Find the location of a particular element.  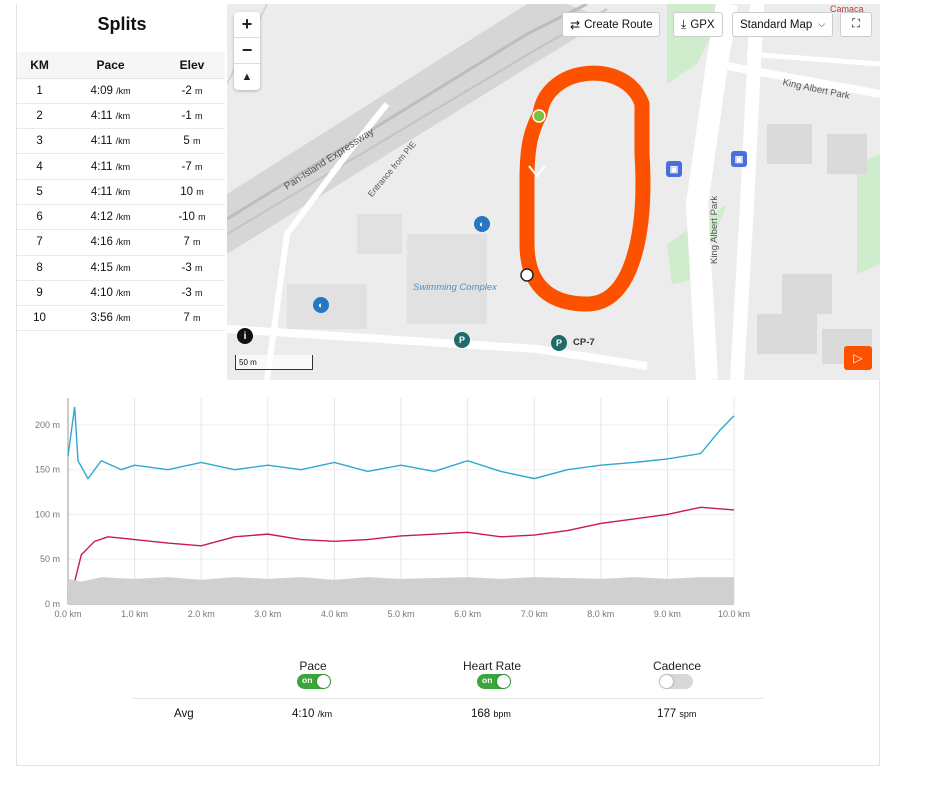

pace-toggle-label: Pace is located at coordinates (313, 666).